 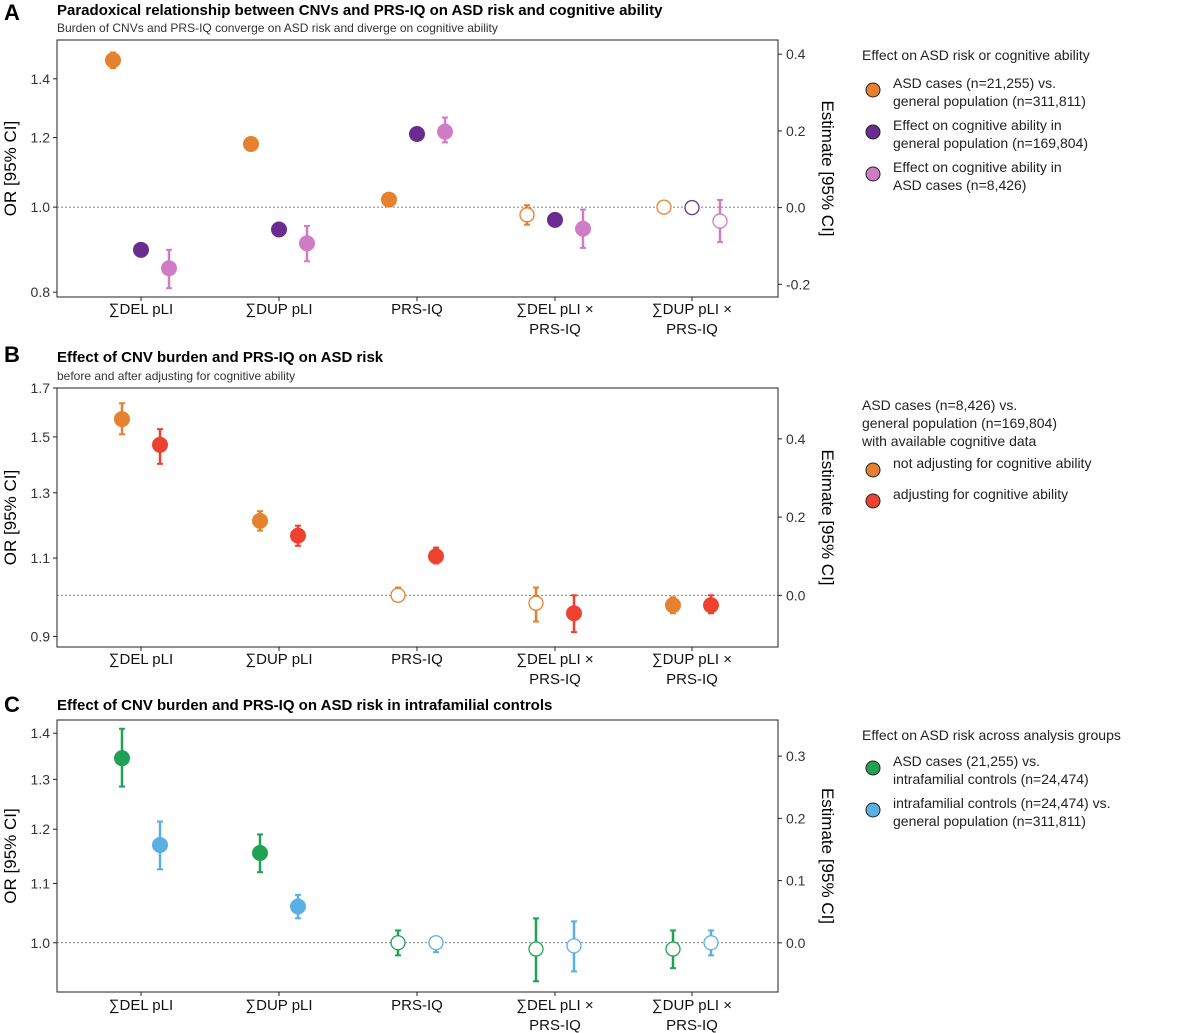 I want to click on panel-letter: C, so click(x=12, y=704).